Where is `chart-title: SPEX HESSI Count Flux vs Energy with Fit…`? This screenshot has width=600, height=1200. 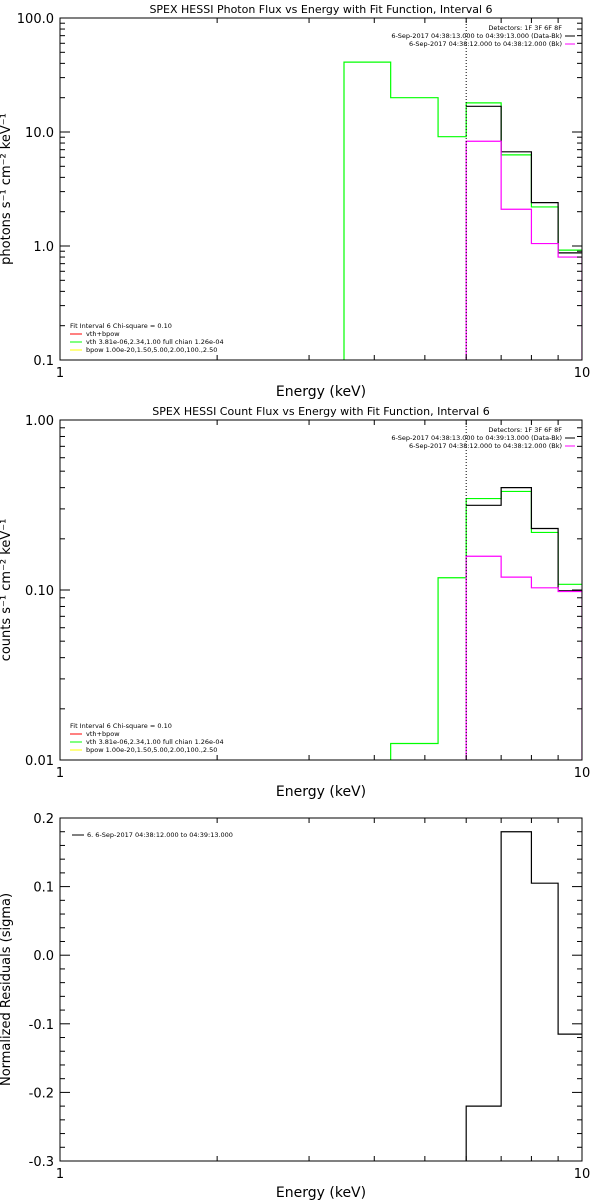 chart-title: SPEX HESSI Count Flux vs Energy with Fit… is located at coordinates (320, 411).